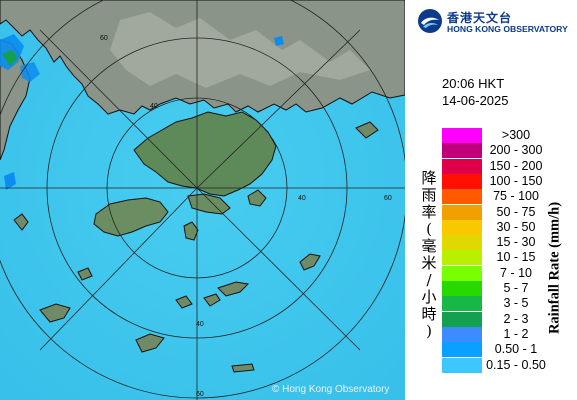  I want to click on legend-label: 100 - 150, so click(516, 180).